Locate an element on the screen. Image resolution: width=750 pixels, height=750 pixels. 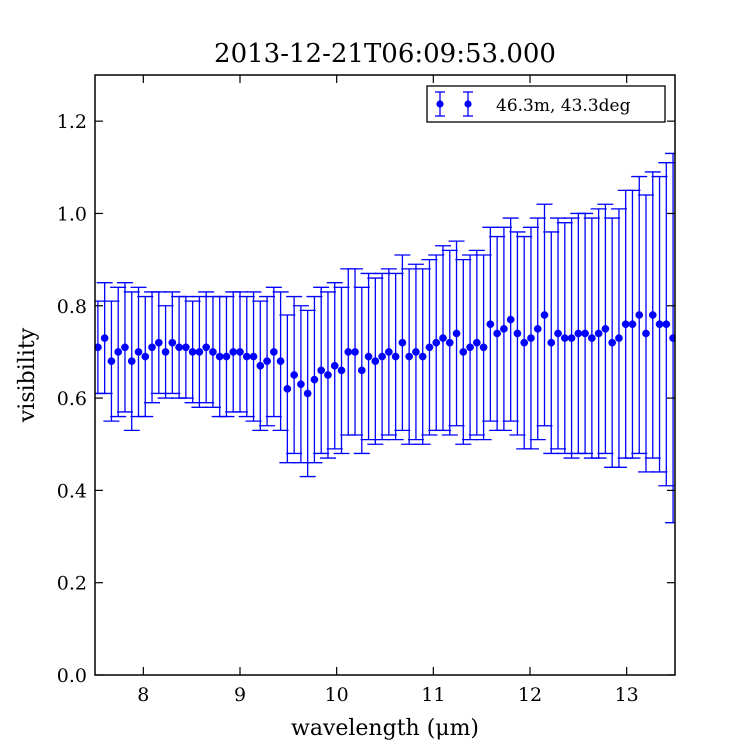
x-tick-label: 10 is located at coordinates (337, 695).